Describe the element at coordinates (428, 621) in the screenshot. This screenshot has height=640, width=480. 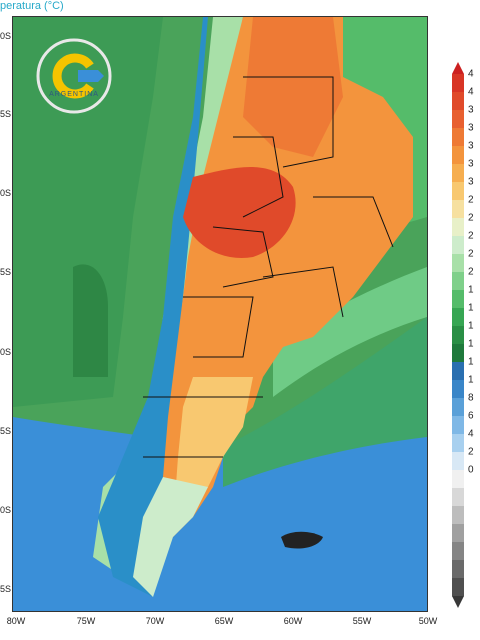
I see `lon-label: 50W` at that location.